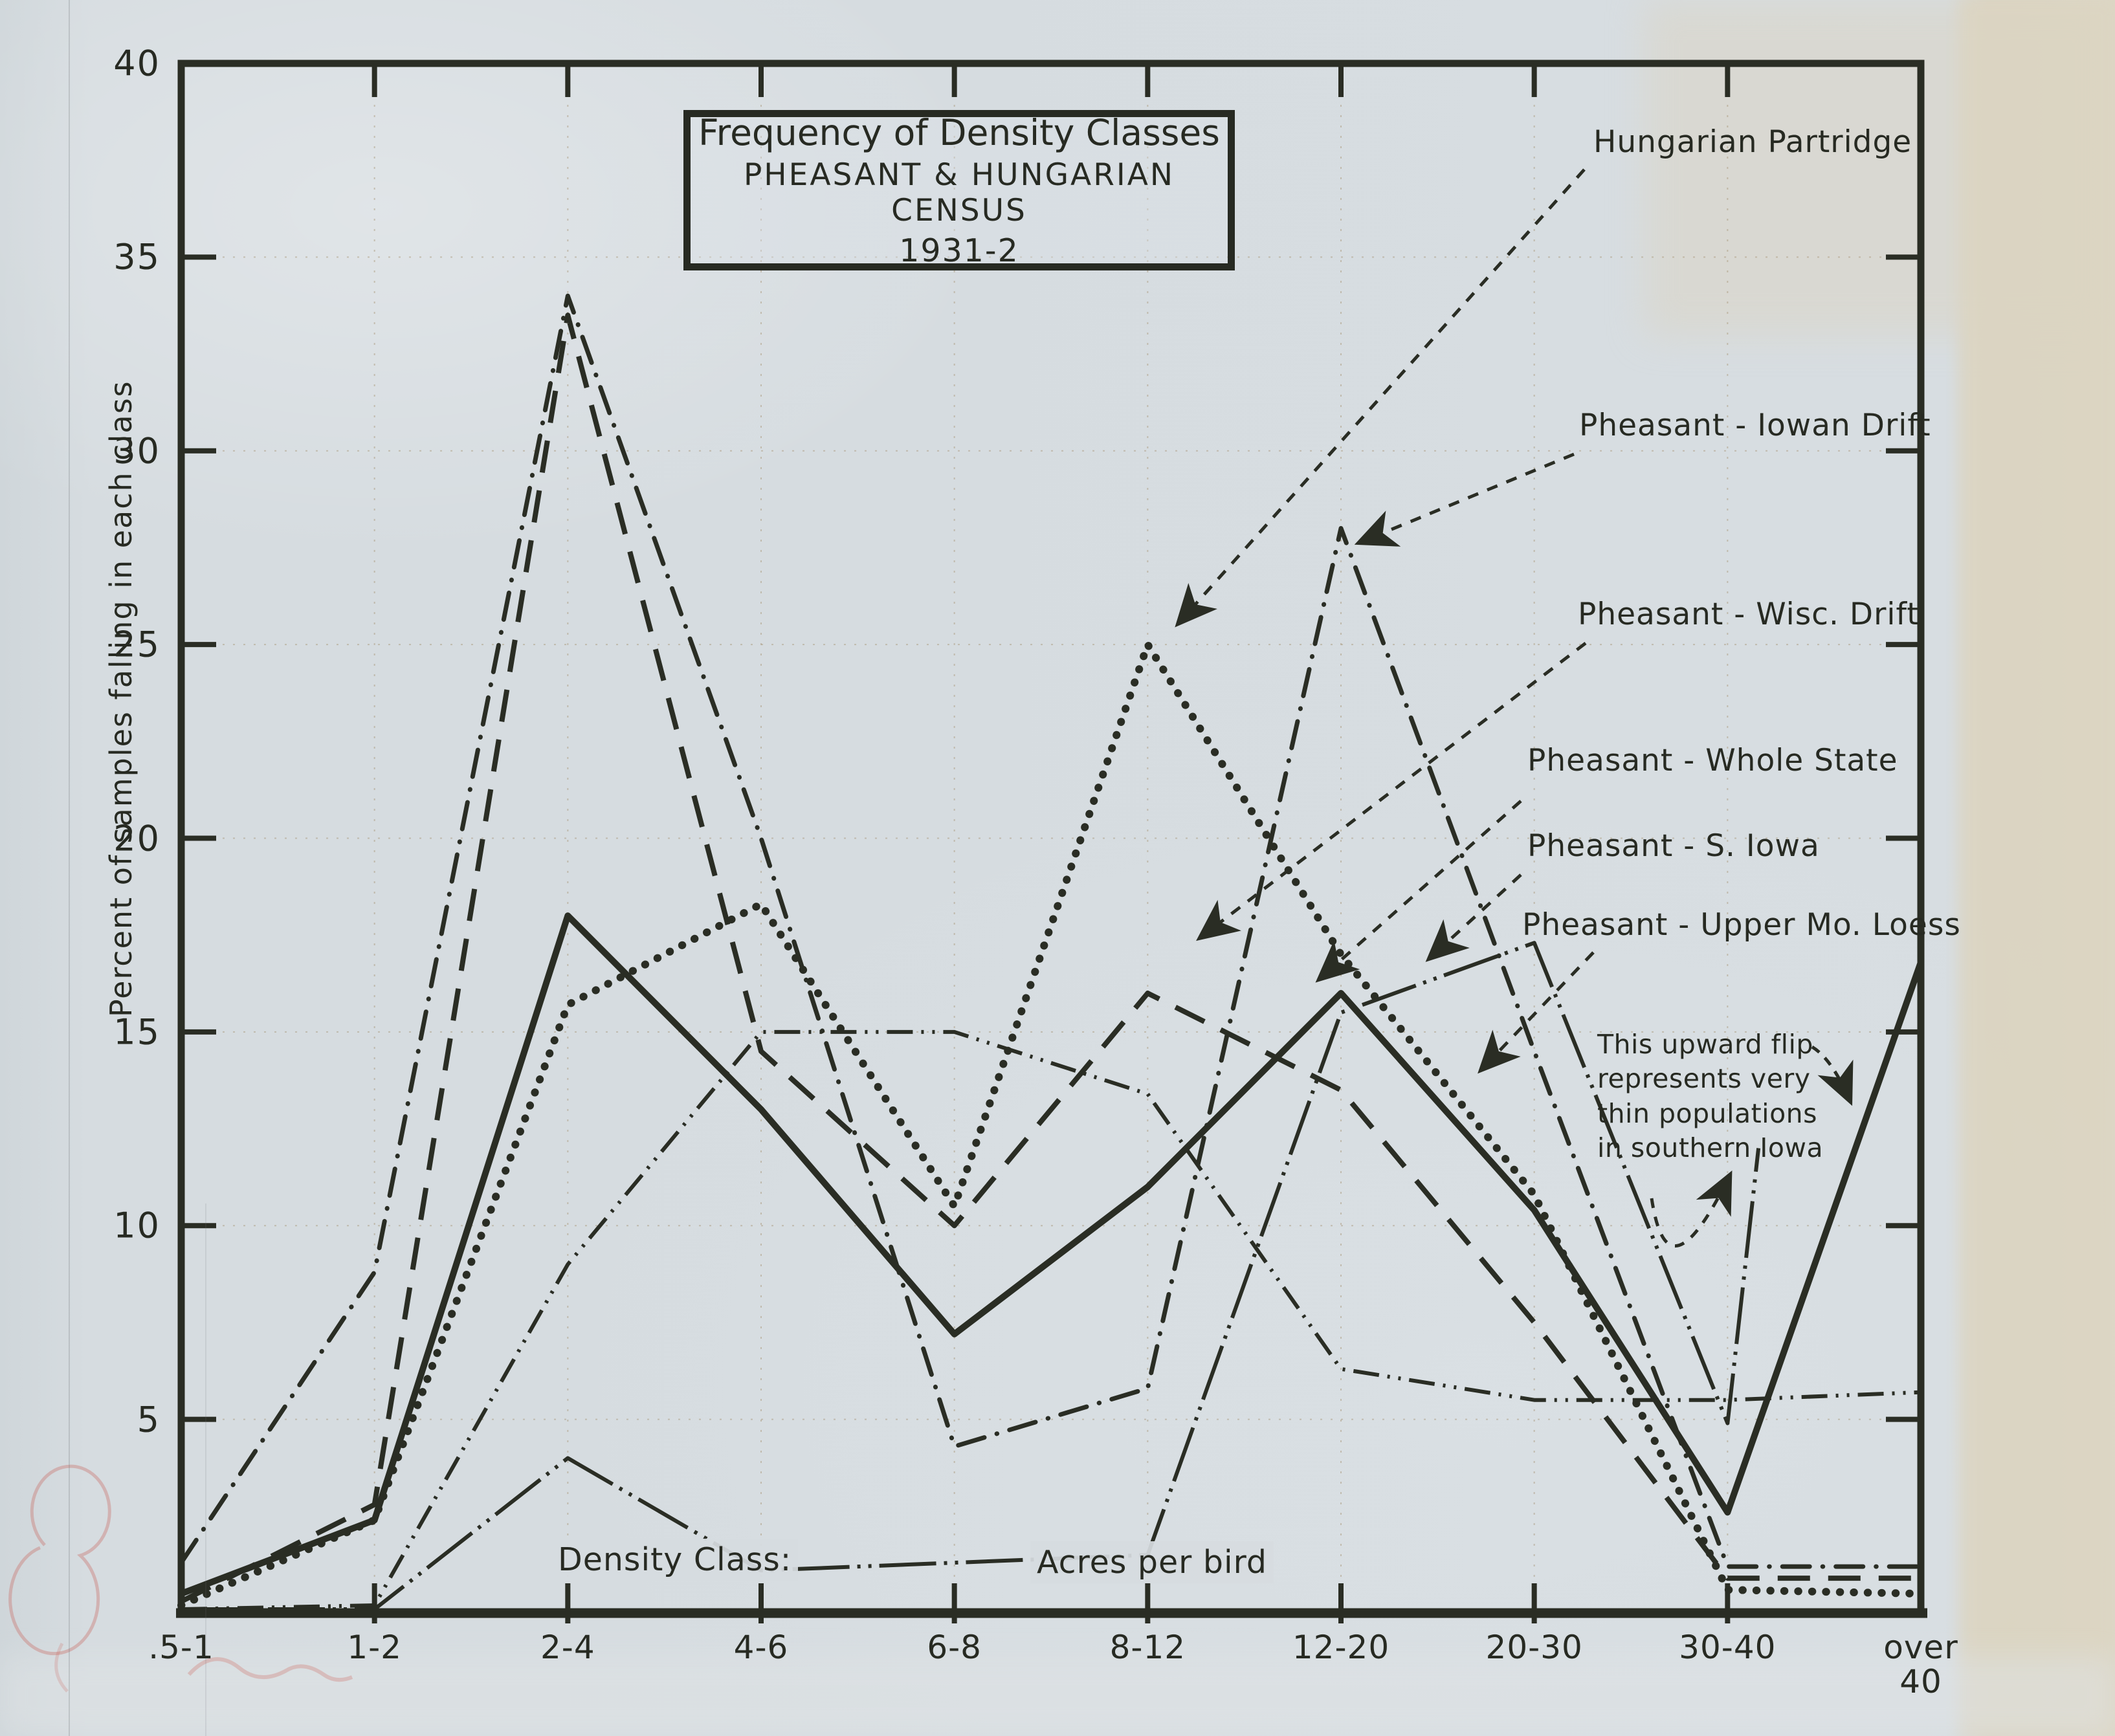  I want to click on red-stroke, so click(61, 1667).